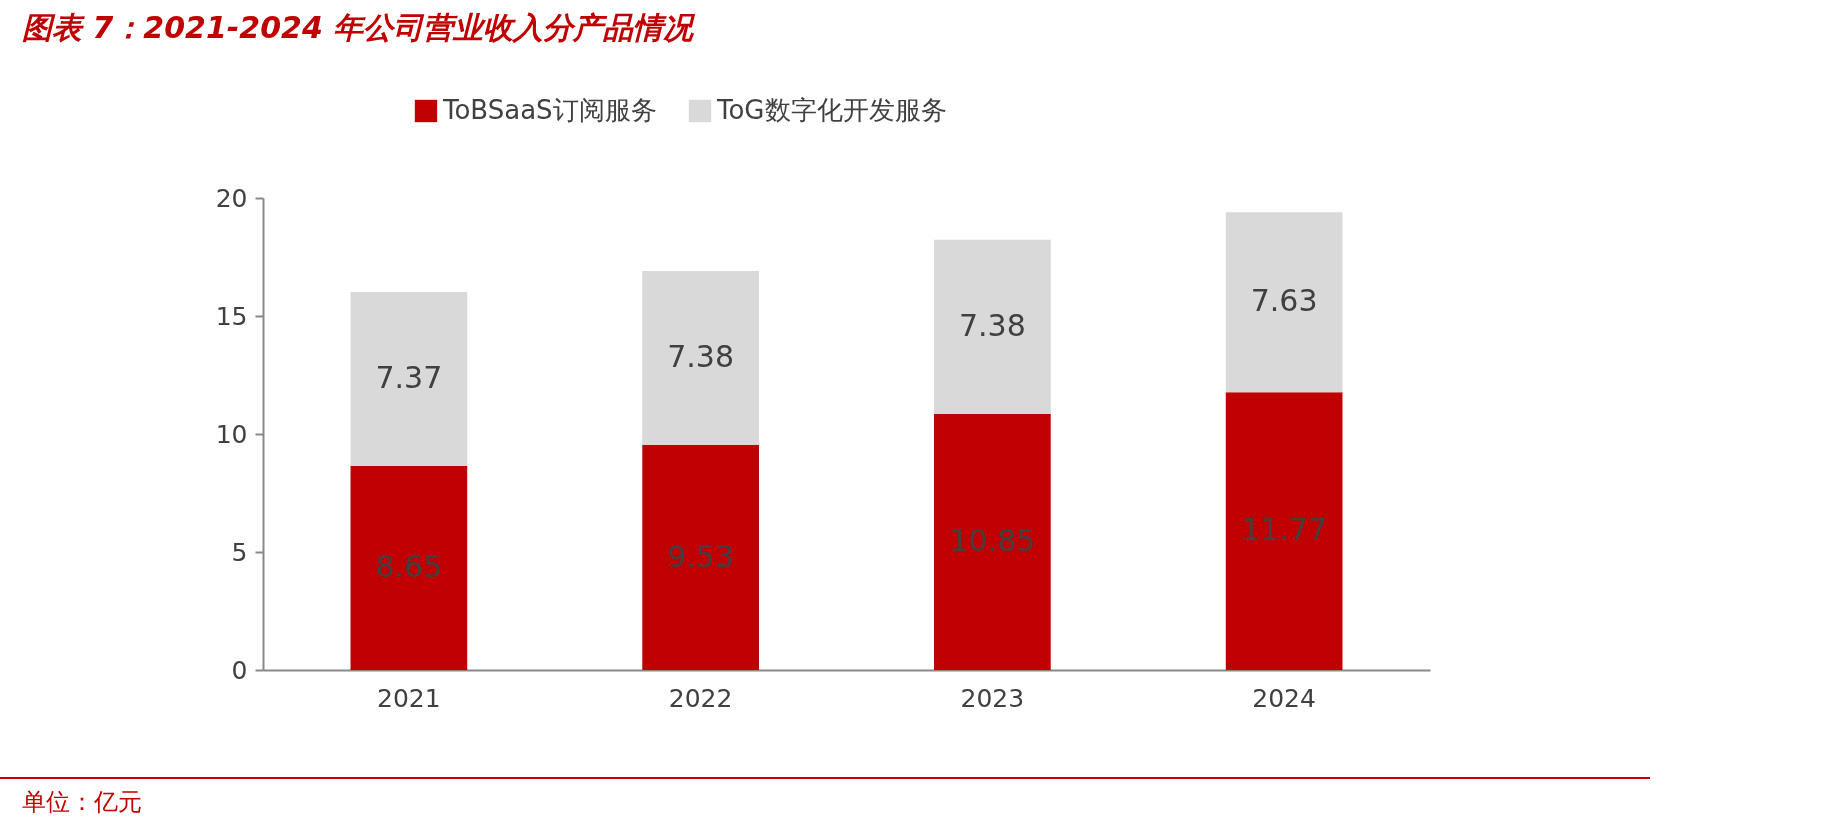 The height and width of the screenshot is (831, 1830). Describe the element at coordinates (82, 802) in the screenshot. I see `text: 单位：亿元` at that location.